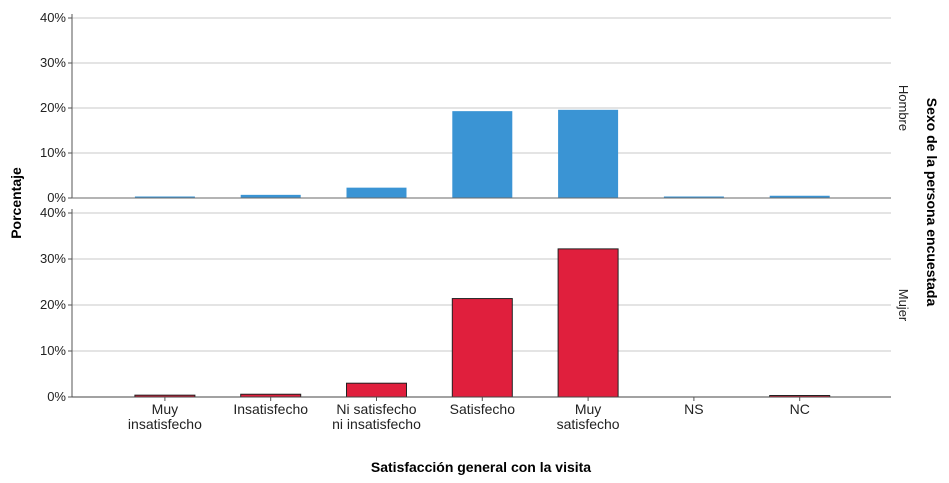 The width and height of the screenshot is (949, 483). I want to click on x-tick-label: Muy satisfecho, so click(588, 416).